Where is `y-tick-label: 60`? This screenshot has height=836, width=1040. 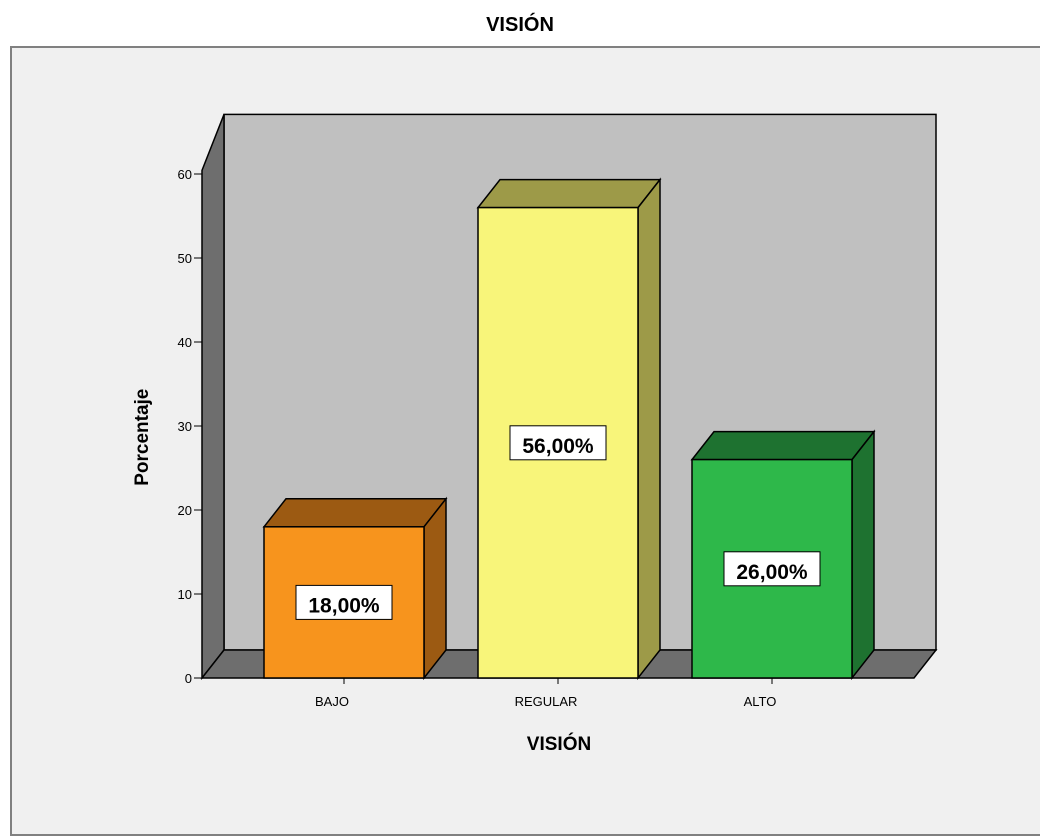
y-tick-label: 60 is located at coordinates (185, 174).